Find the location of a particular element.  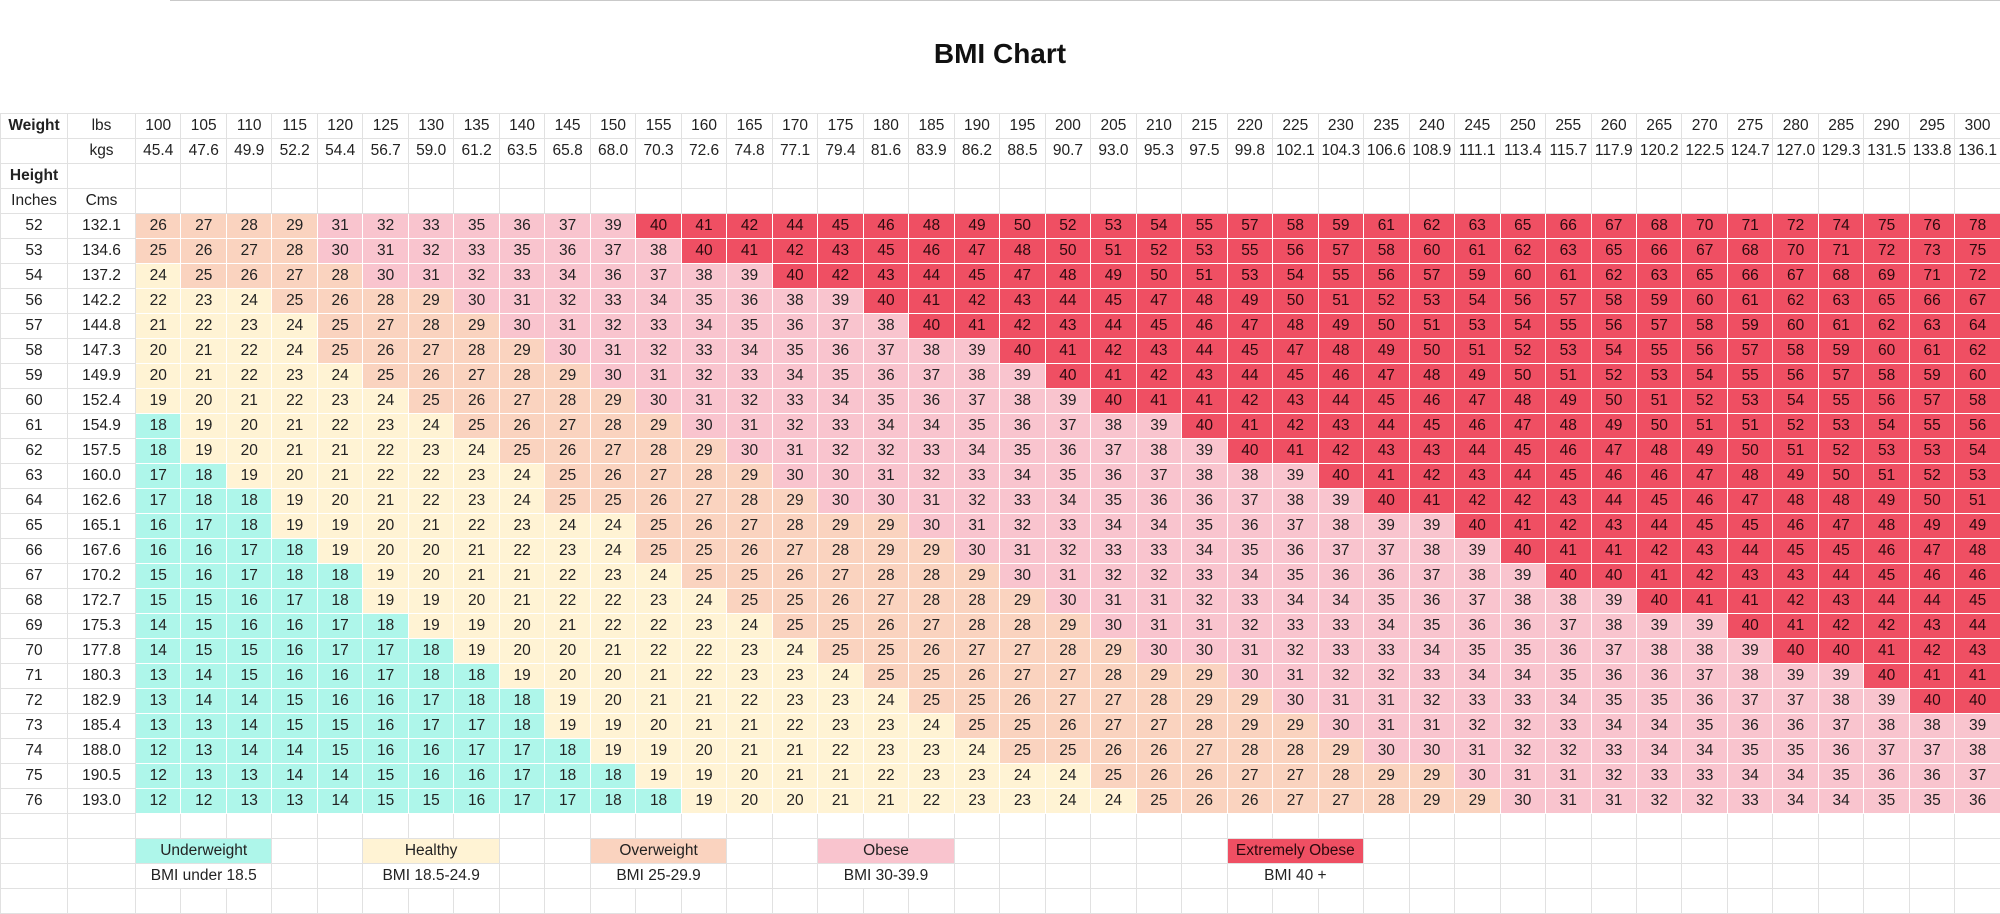

bmi-cell: 19 is located at coordinates (294, 526).